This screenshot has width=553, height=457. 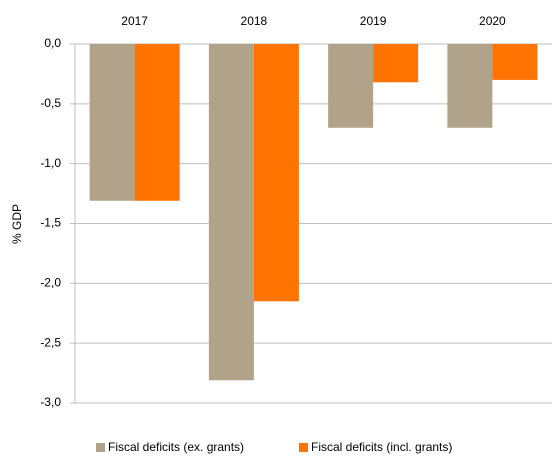 What do you see at coordinates (50, 402) in the screenshot?
I see `y-tick-label: -3,0` at bounding box center [50, 402].